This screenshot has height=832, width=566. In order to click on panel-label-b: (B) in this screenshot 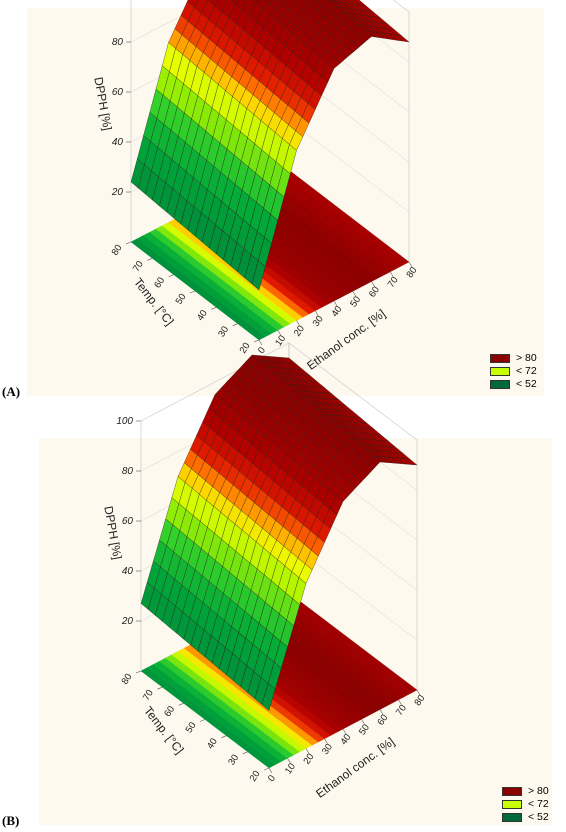, I will do `click(11, 820)`.